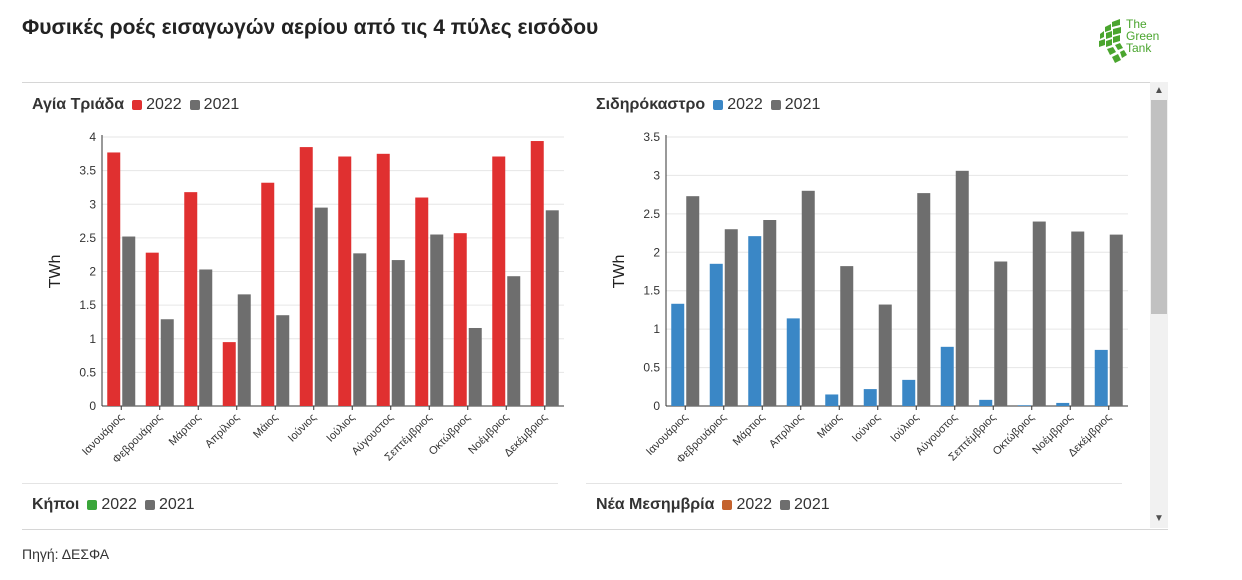  What do you see at coordinates (1113, 41) in the screenshot?
I see `green-tank-logo` at bounding box center [1113, 41].